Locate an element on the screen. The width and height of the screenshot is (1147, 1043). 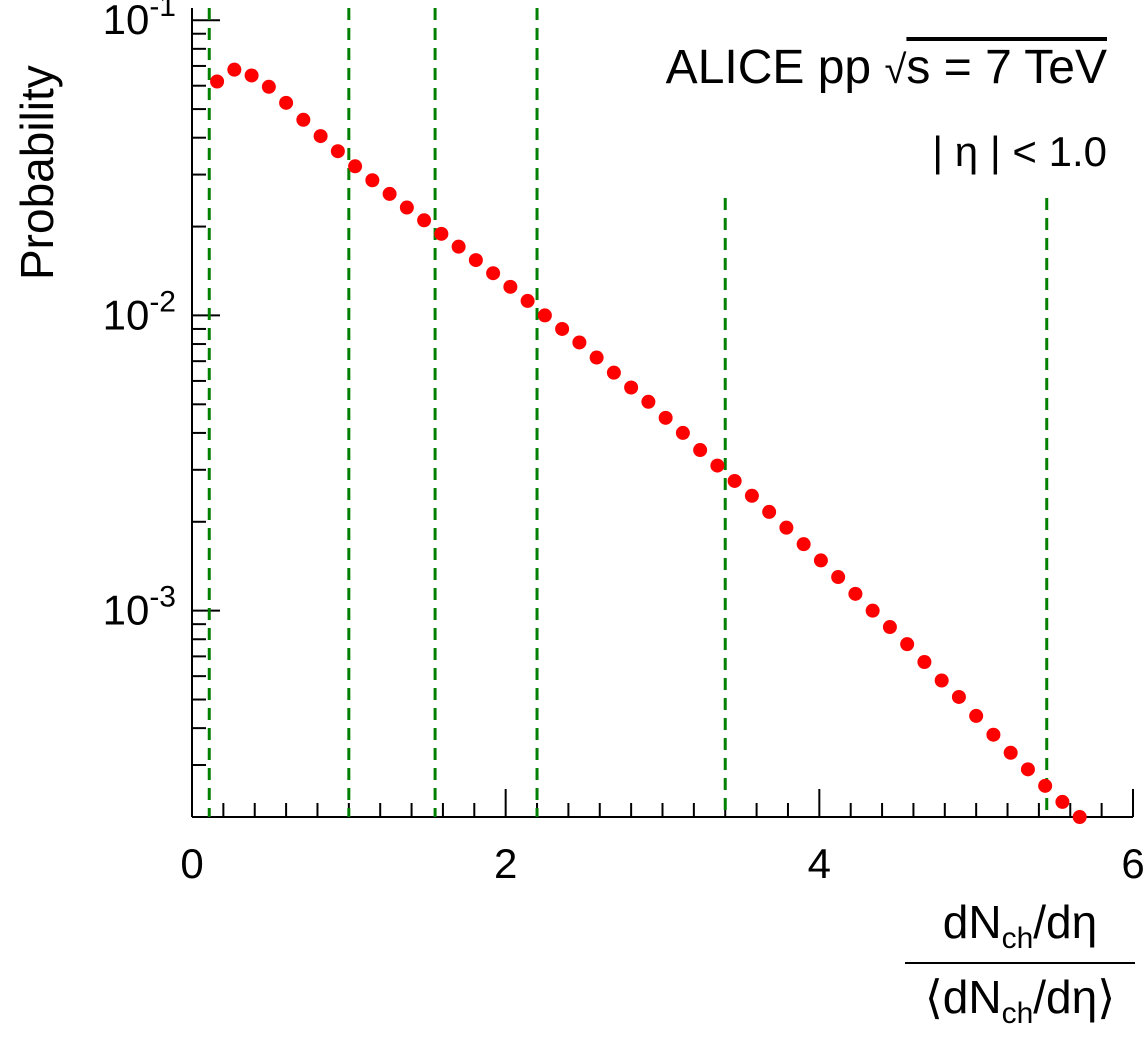
energy-label: s = 7 TeV is located at coordinates (1006, 67).